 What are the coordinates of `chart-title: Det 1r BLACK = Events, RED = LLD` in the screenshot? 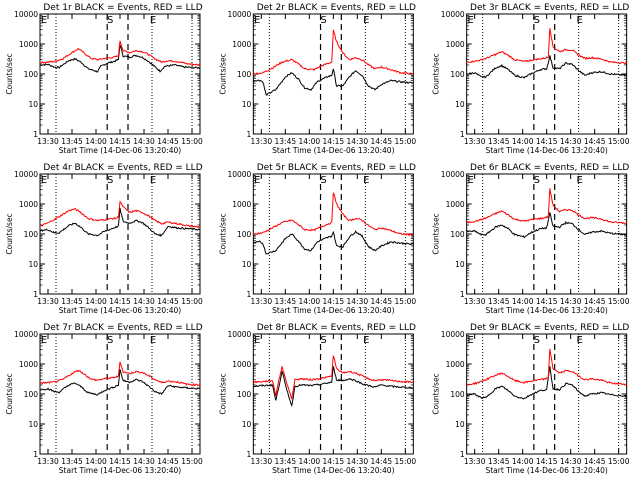 It's located at (122, 8).